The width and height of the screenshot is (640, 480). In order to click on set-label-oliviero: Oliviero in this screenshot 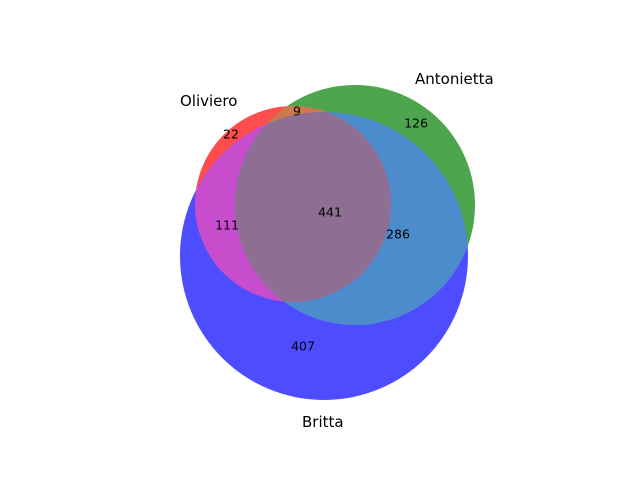, I will do `click(208, 101)`.